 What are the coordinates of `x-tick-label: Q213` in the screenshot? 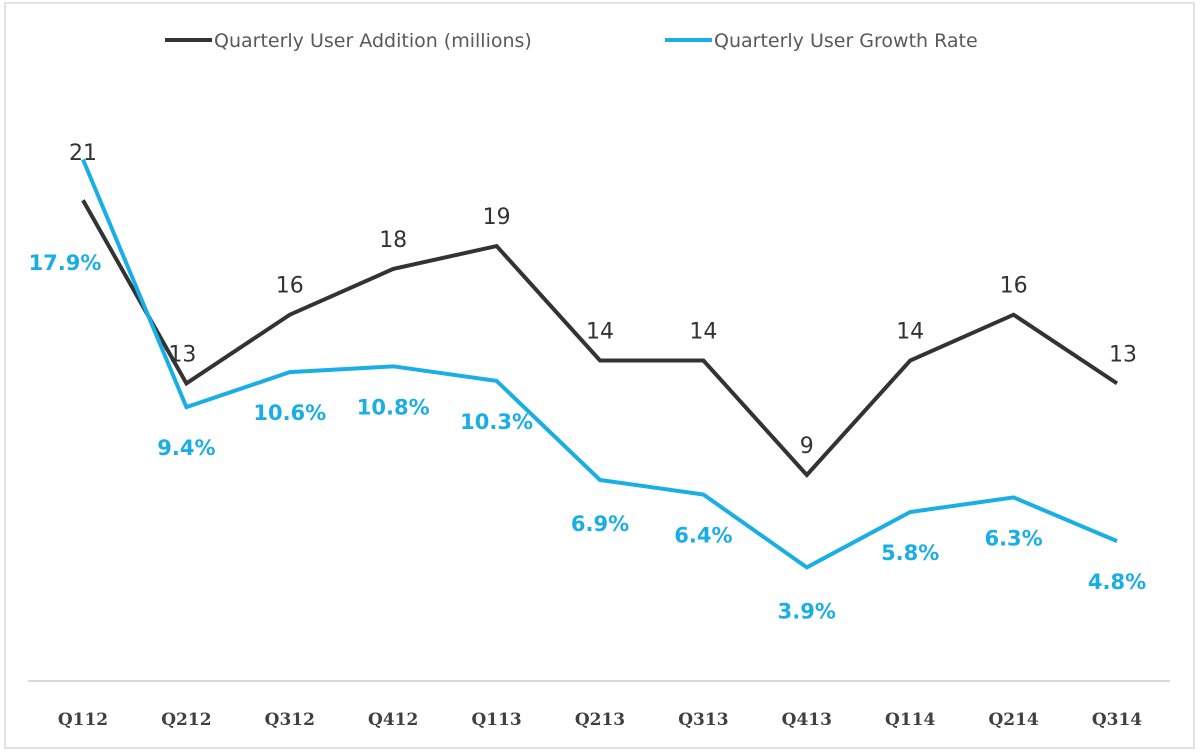 It's located at (600, 720).